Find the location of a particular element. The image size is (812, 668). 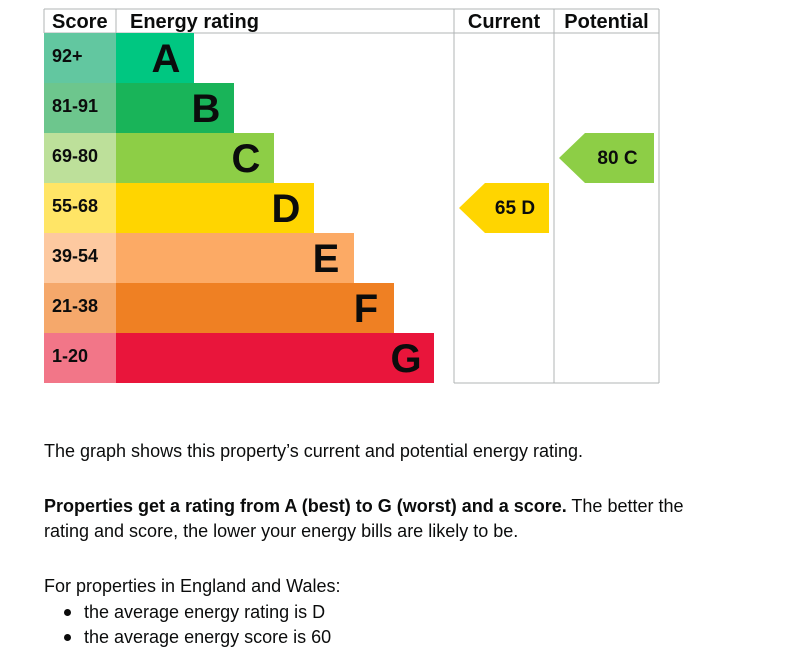

score-cell-a is located at coordinates (80, 58).